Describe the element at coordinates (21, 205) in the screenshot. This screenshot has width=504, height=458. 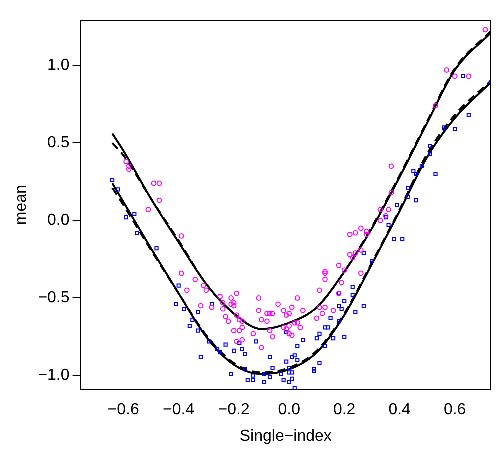
I see `y-axis-title: mean` at that location.